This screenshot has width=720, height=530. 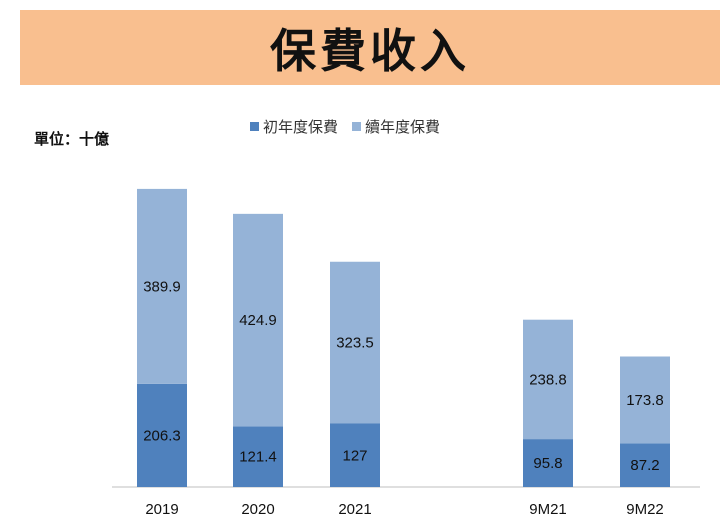 I want to click on legend-label-renewal: 續年度保費, so click(x=403, y=127).